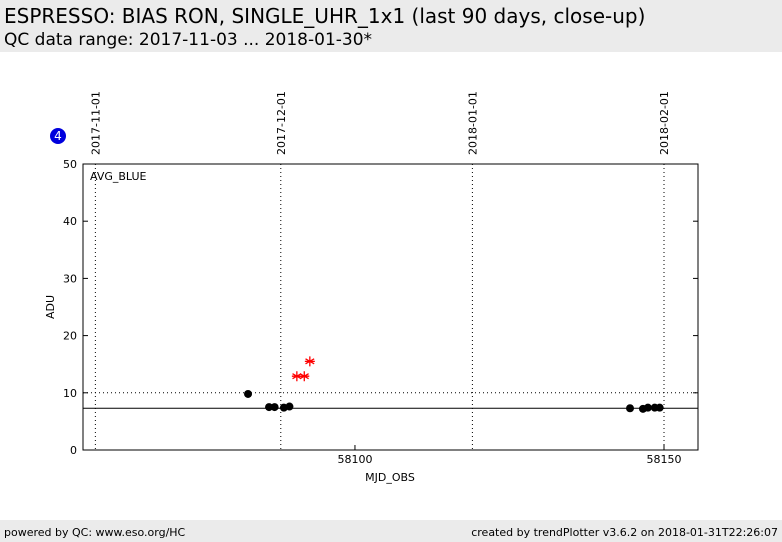  What do you see at coordinates (281, 123) in the screenshot?
I see `x2-tick-label: 2017-12-01` at bounding box center [281, 123].